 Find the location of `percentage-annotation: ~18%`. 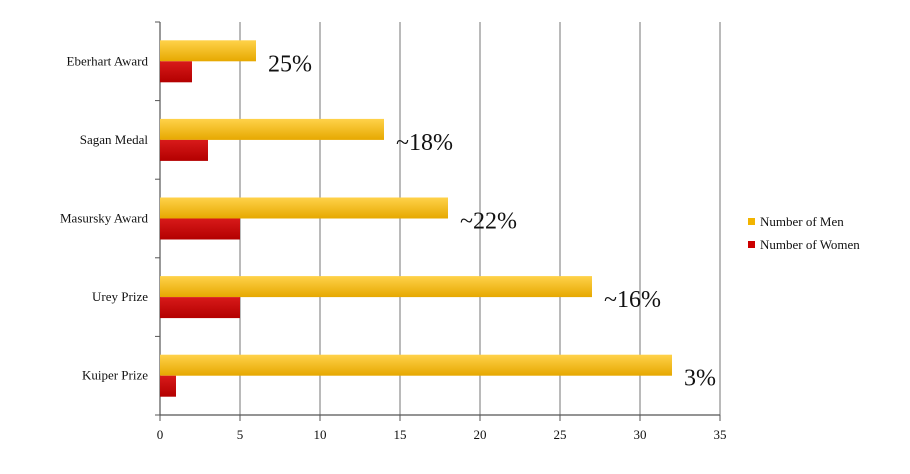

percentage-annotation: ~18% is located at coordinates (424, 143).